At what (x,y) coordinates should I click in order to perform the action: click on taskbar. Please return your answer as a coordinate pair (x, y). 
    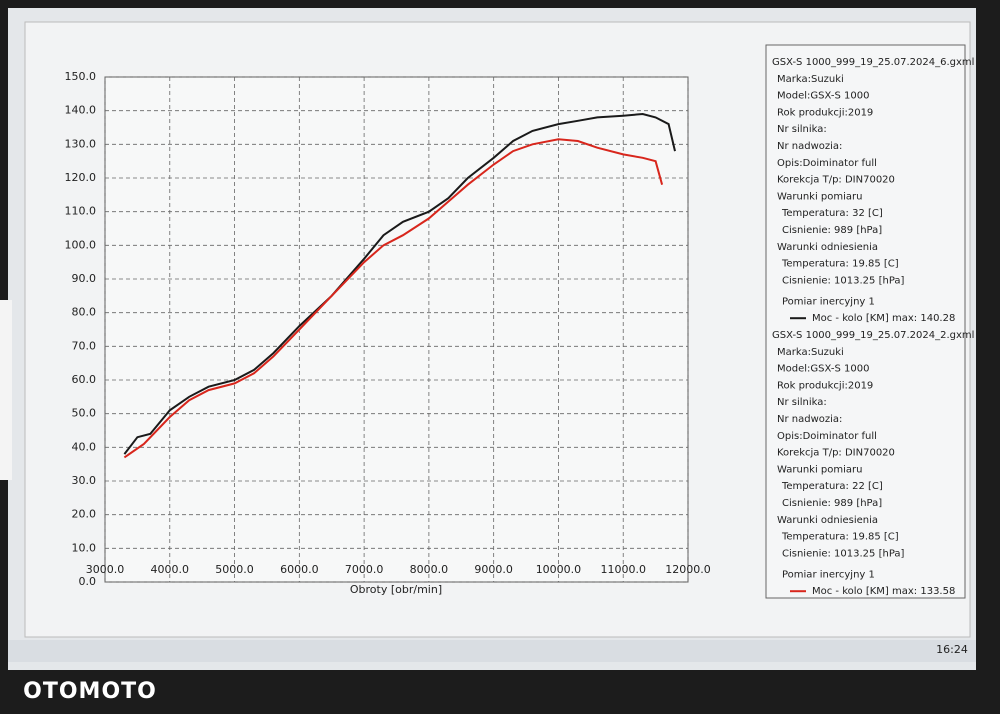
    Looking at the image, I should click on (492, 651).